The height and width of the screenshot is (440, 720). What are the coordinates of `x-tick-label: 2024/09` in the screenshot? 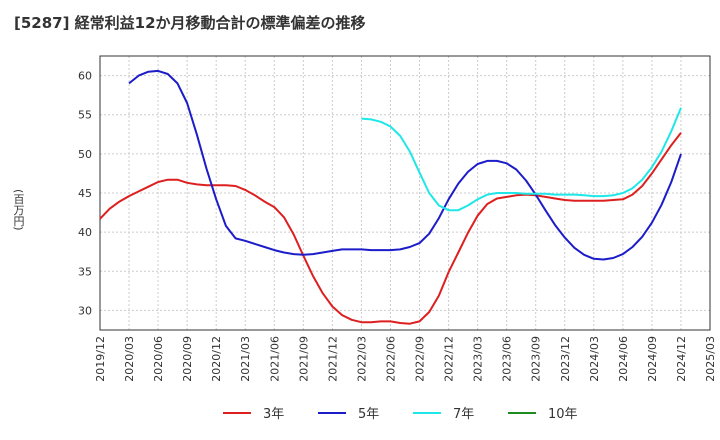 It's located at (652, 359).